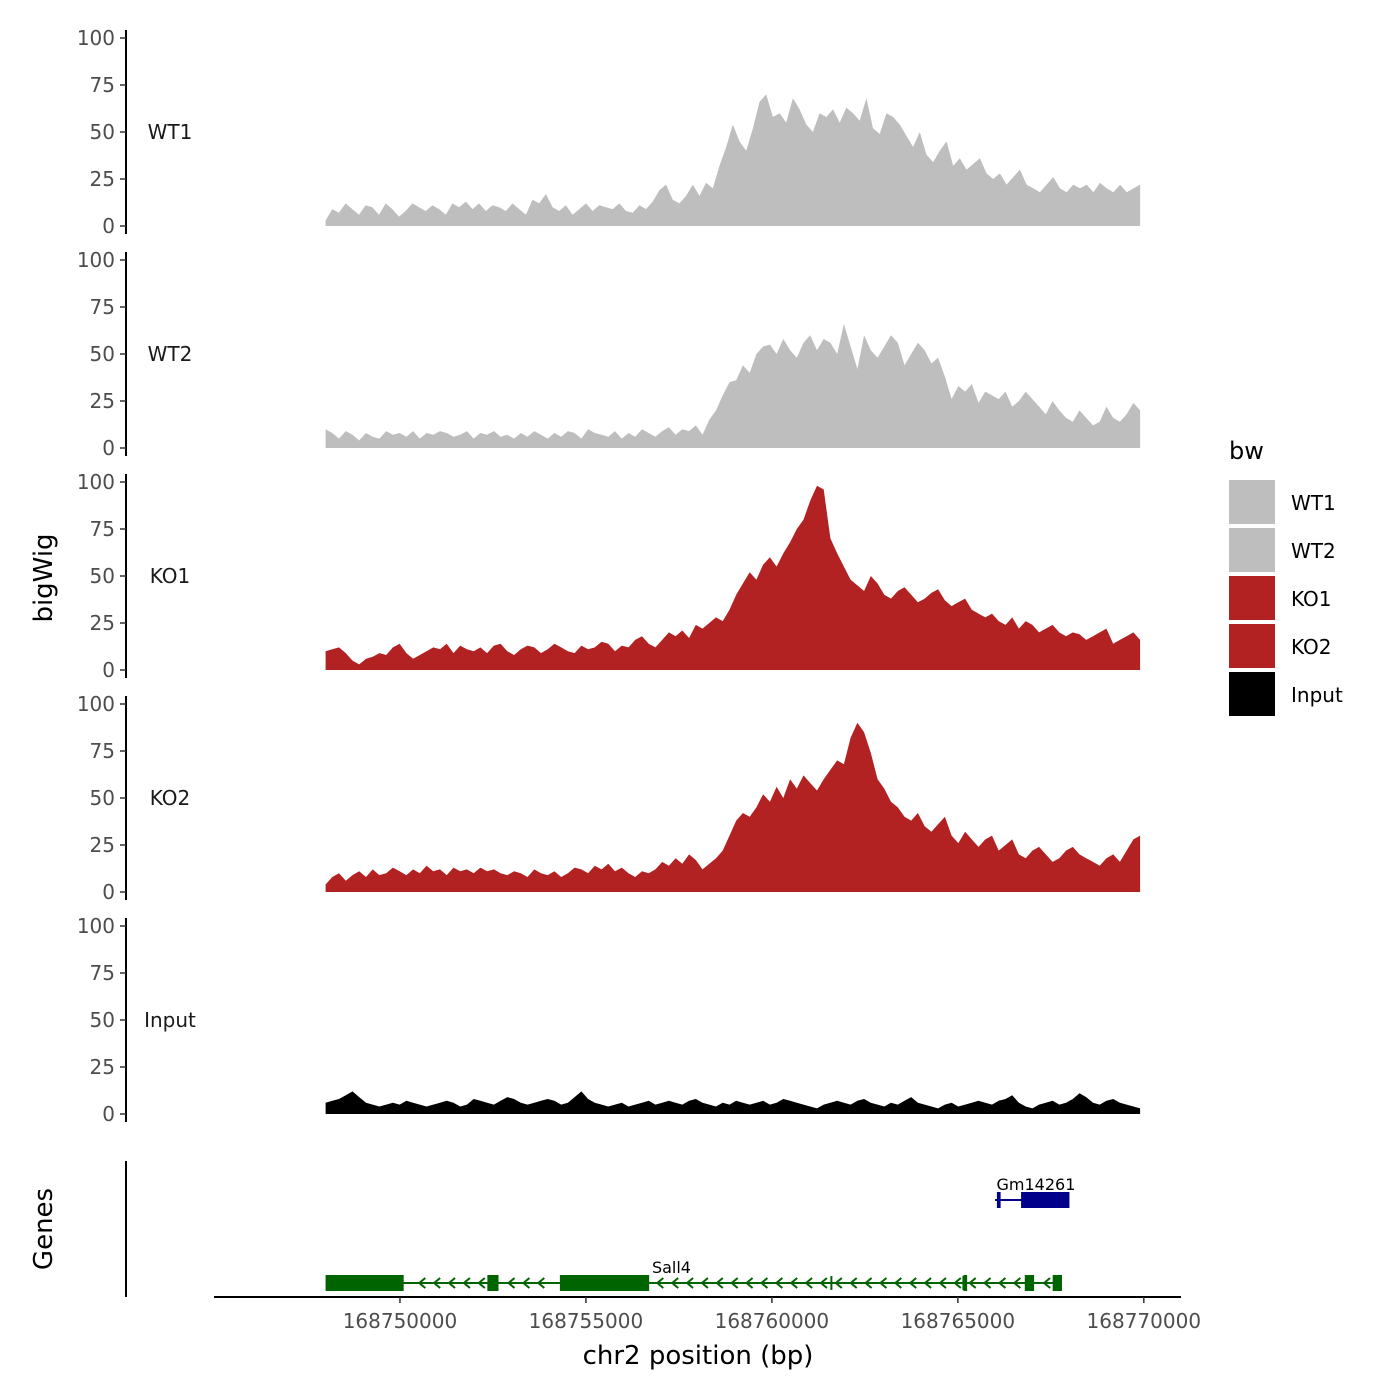  Describe the element at coordinates (733, 160) in the screenshot. I see `coverage-area-wt1` at that location.